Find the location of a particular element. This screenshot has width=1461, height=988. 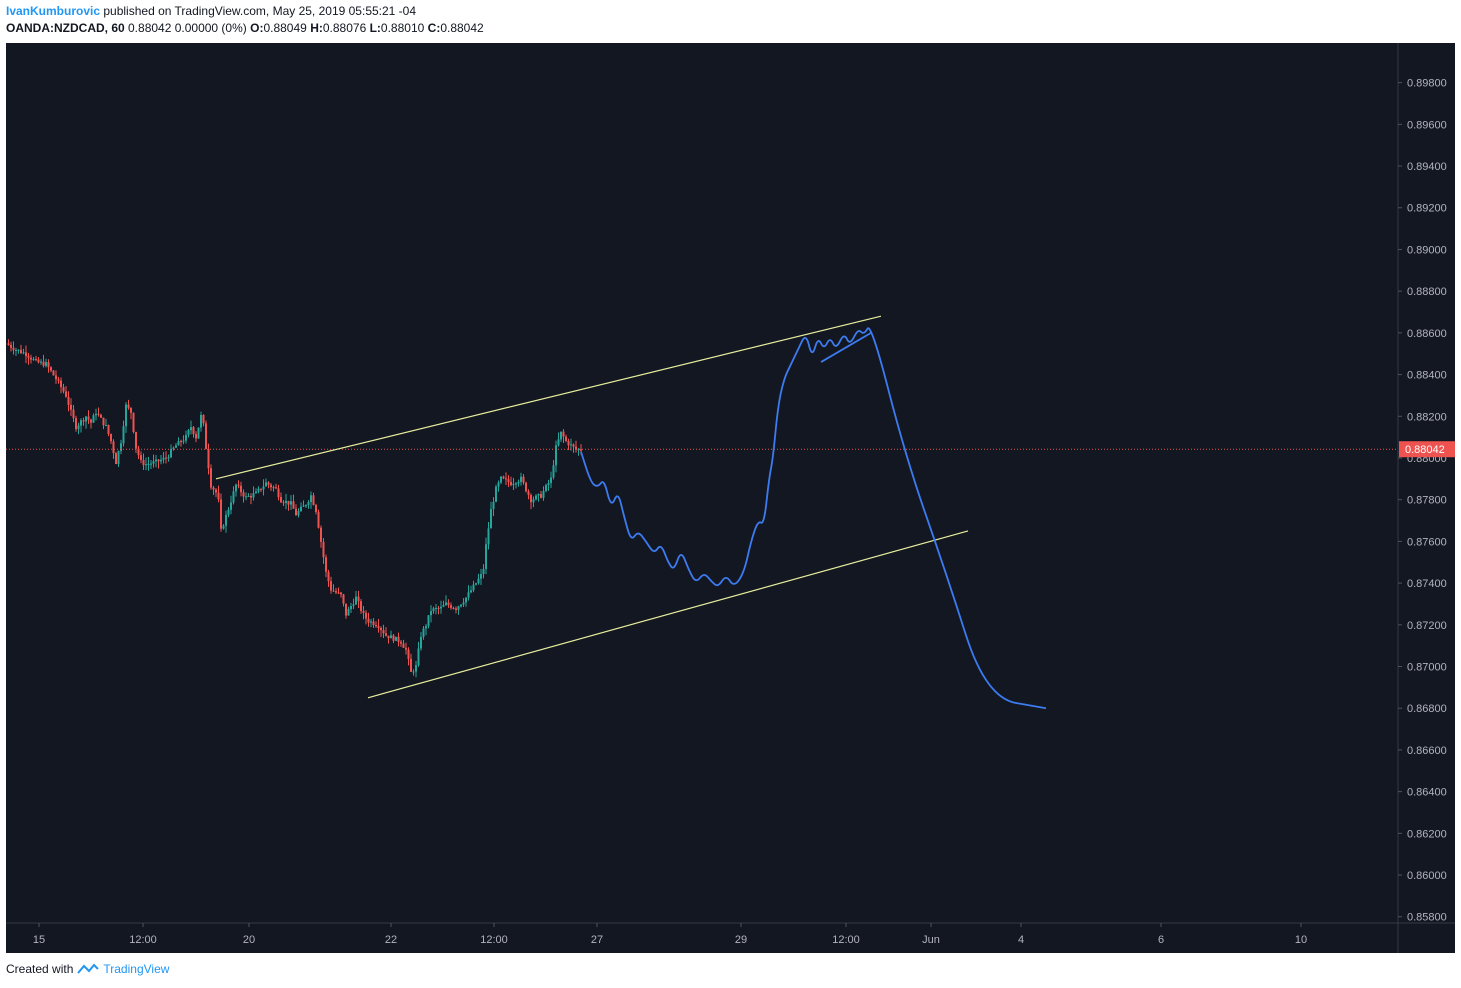

ohlc-high-label: H: is located at coordinates (316, 28).